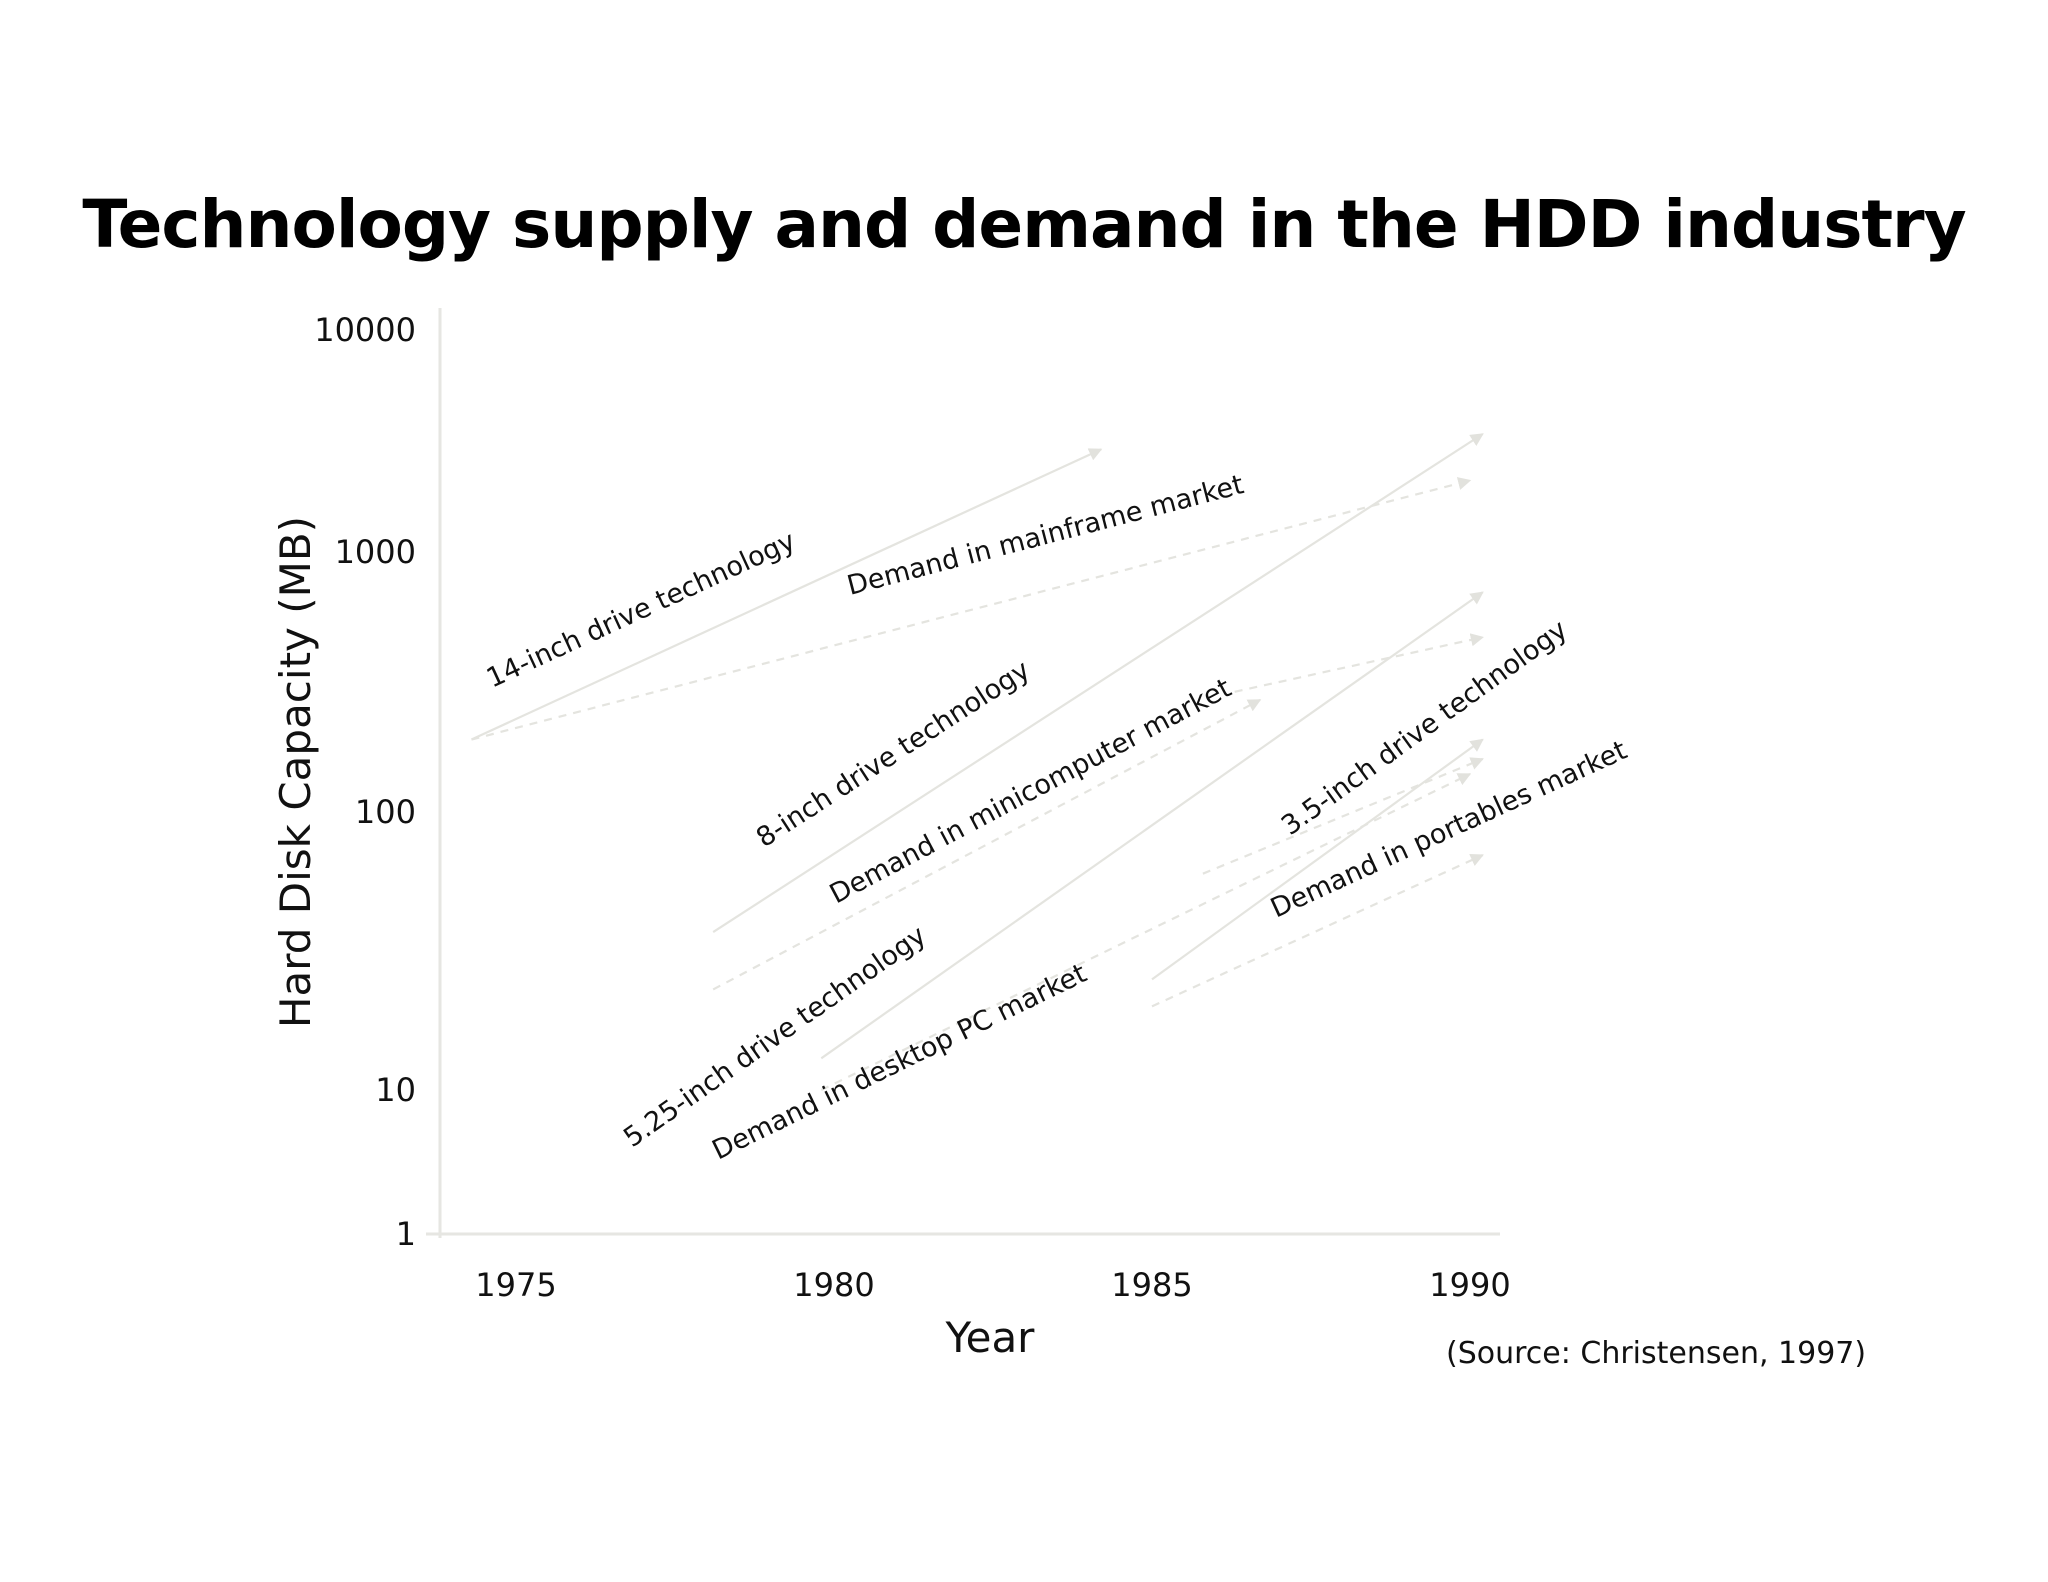 The height and width of the screenshot is (1582, 2048). What do you see at coordinates (406, 1234) in the screenshot?
I see `y-tick-label: 1` at bounding box center [406, 1234].